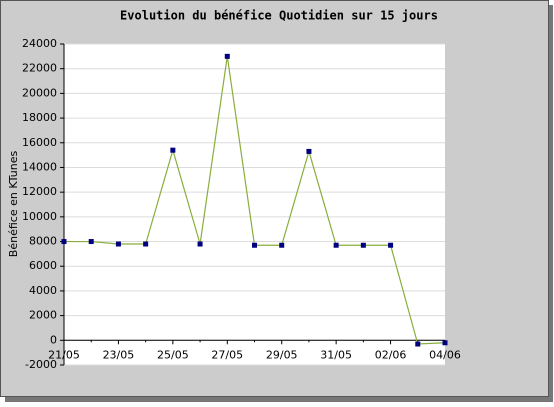 The width and height of the screenshot is (554, 407). Describe the element at coordinates (43, 290) in the screenshot. I see `y-tick-label: 4000` at that location.